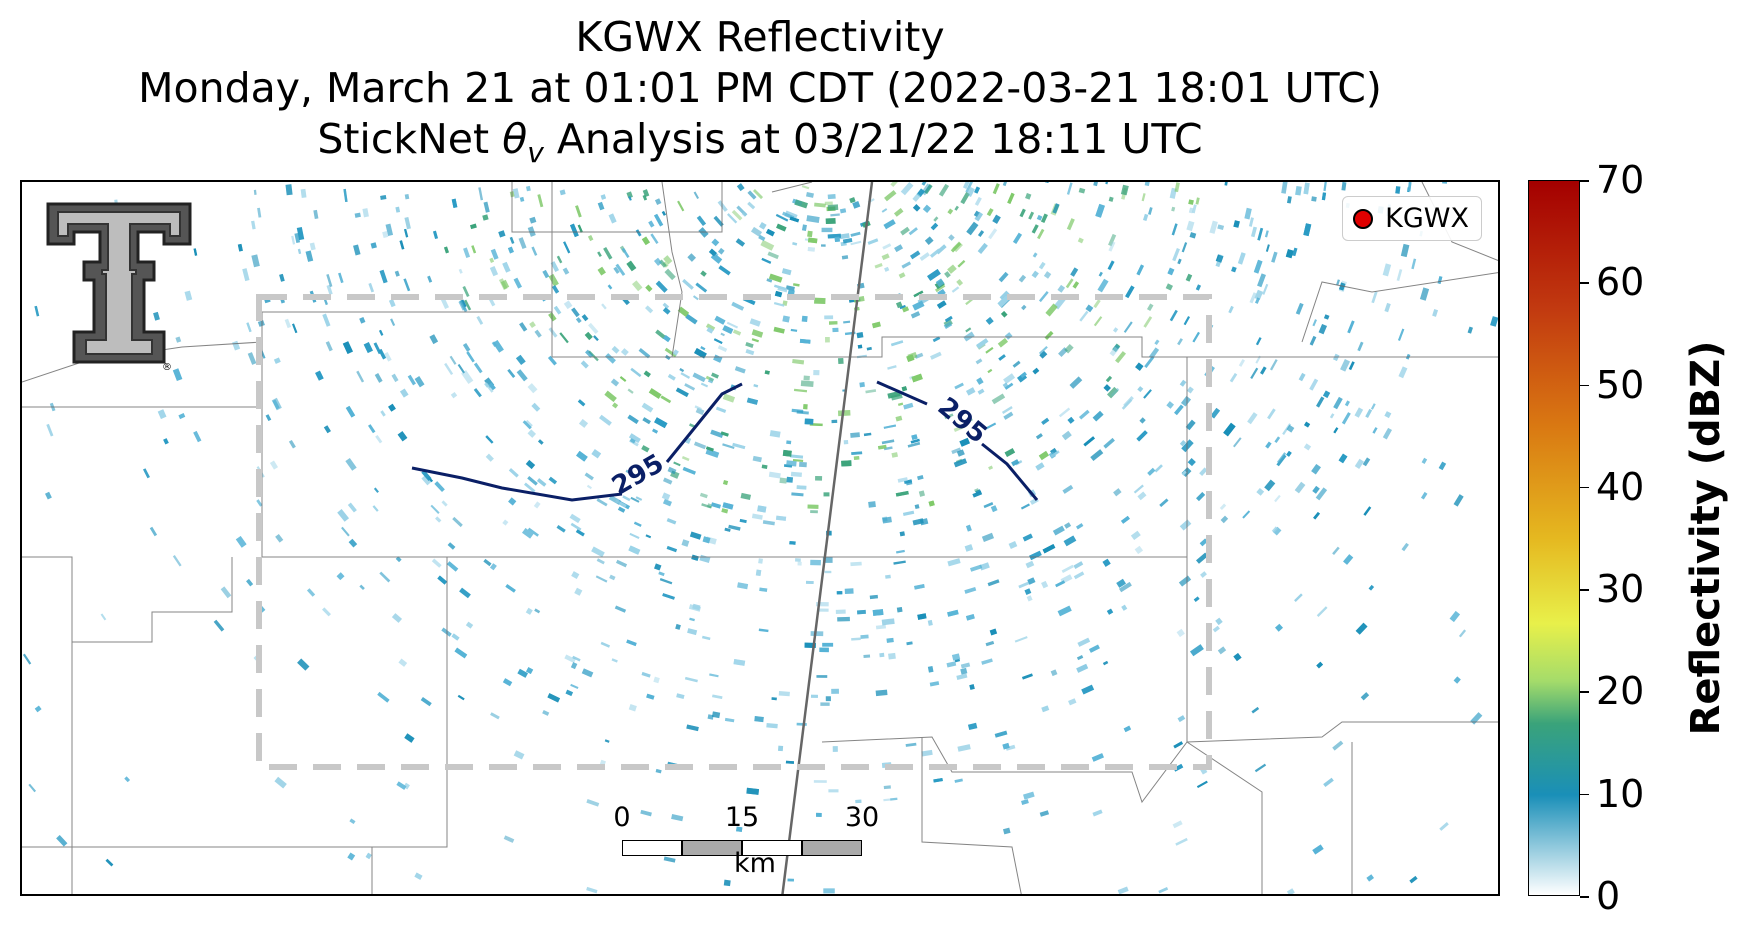 This screenshot has height=940, width=1738. What do you see at coordinates (1412, 218) in the screenshot?
I see `map-legend: KGWX` at bounding box center [1412, 218].